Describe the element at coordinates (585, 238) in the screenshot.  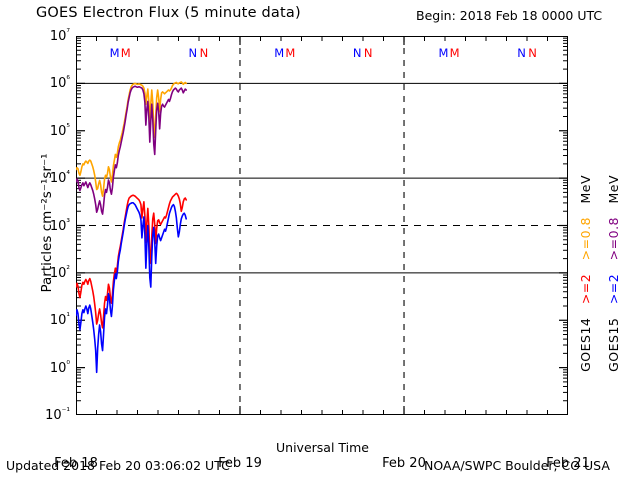
I see `legend-goes14-channel-lo: >=0.8` at that location.